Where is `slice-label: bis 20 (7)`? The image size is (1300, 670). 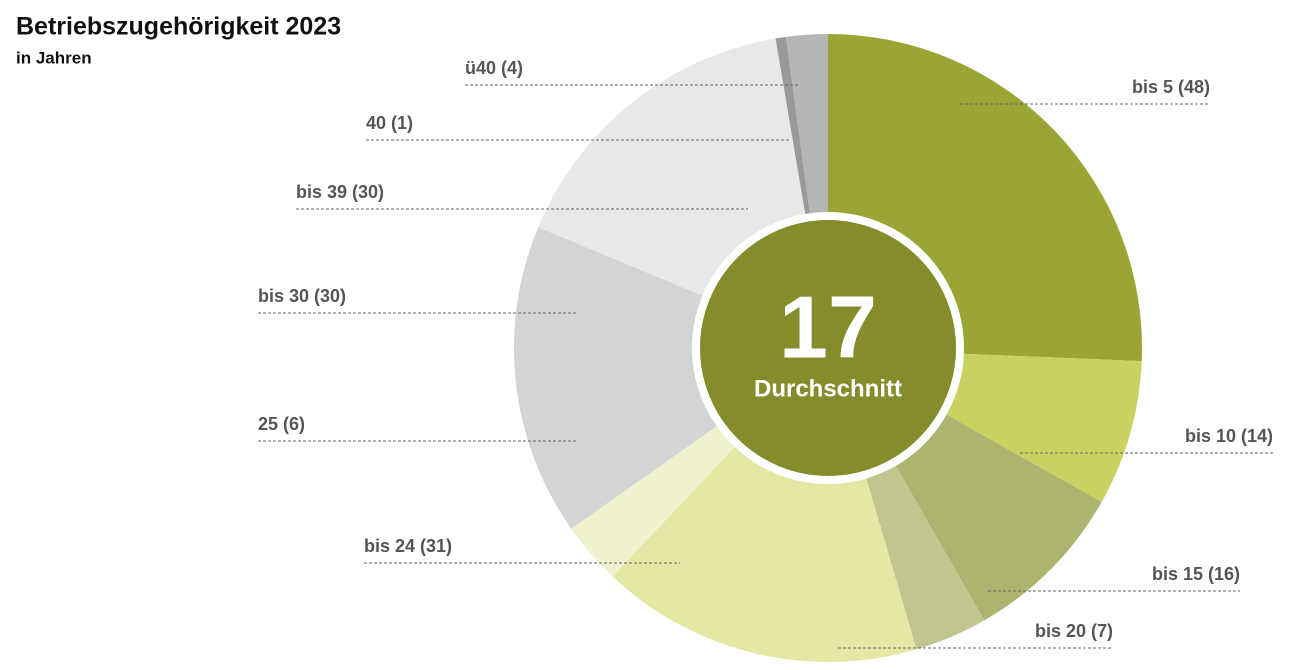 slice-label: bis 20 (7) is located at coordinates (1074, 631).